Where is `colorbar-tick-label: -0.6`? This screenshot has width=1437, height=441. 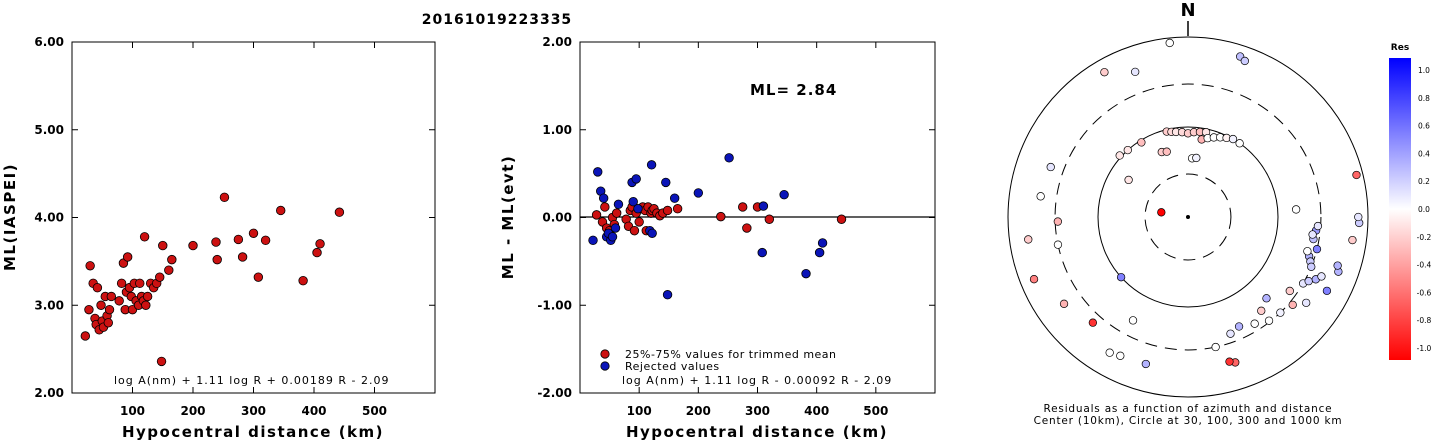
colorbar-tick-label: -0.6 is located at coordinates (1424, 292).